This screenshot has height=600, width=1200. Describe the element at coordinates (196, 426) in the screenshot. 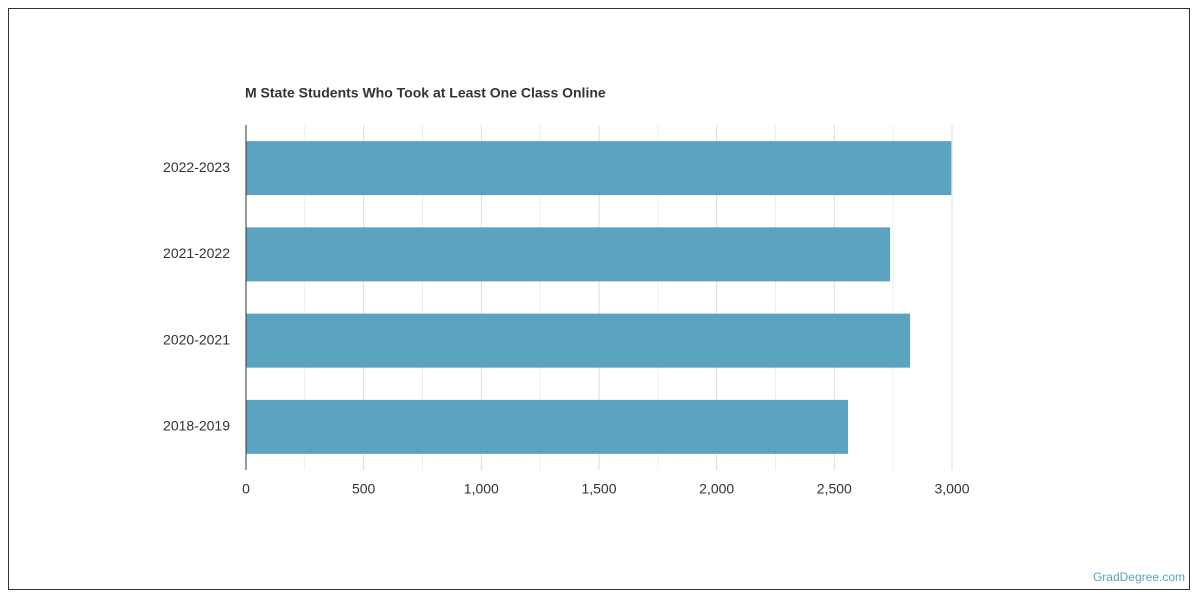

I see `y-tick-label: 2018-2019` at that location.